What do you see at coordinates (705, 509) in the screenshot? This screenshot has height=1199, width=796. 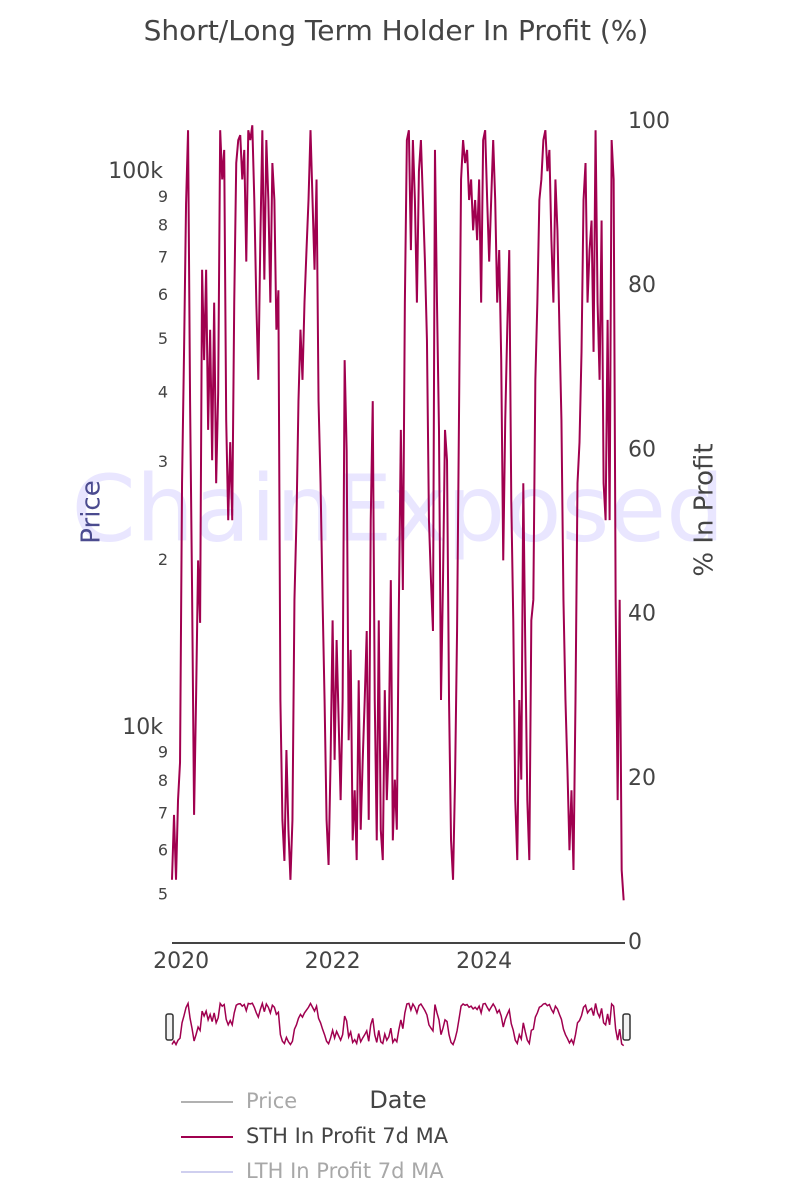 I see `y2-axis-title: % In Profit` at bounding box center [705, 509].